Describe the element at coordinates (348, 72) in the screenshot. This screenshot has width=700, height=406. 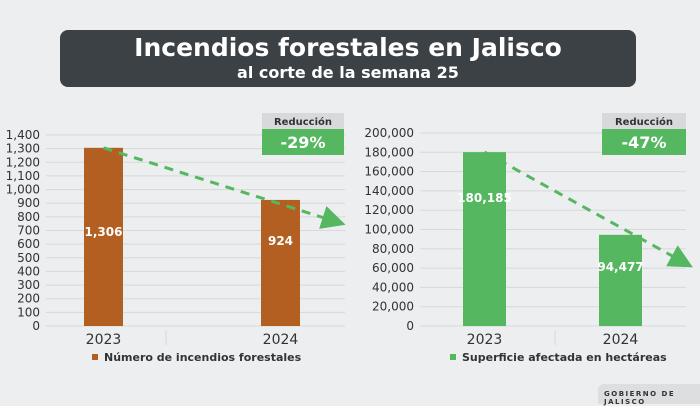
I see `chart-subtitle: al corte de la semana 25` at that location.